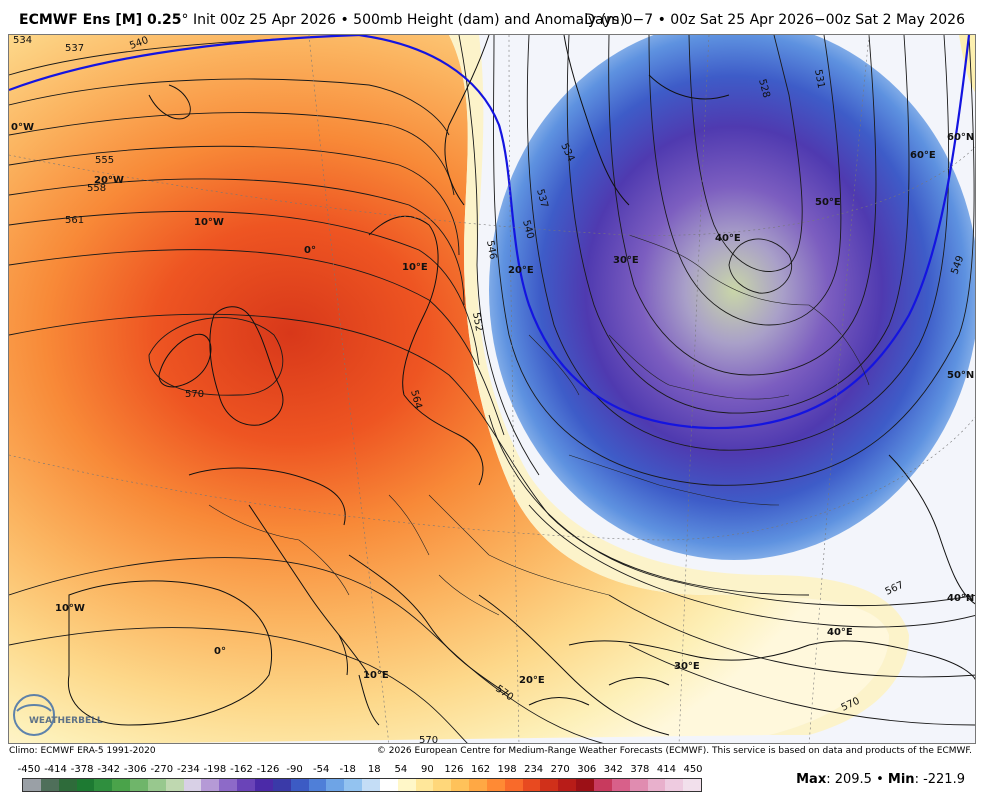 The height and width of the screenshot is (808, 984). What do you see at coordinates (264, 20) in the screenshot?
I see `init-time: Init 00z 25 Apr 2026` at bounding box center [264, 20].